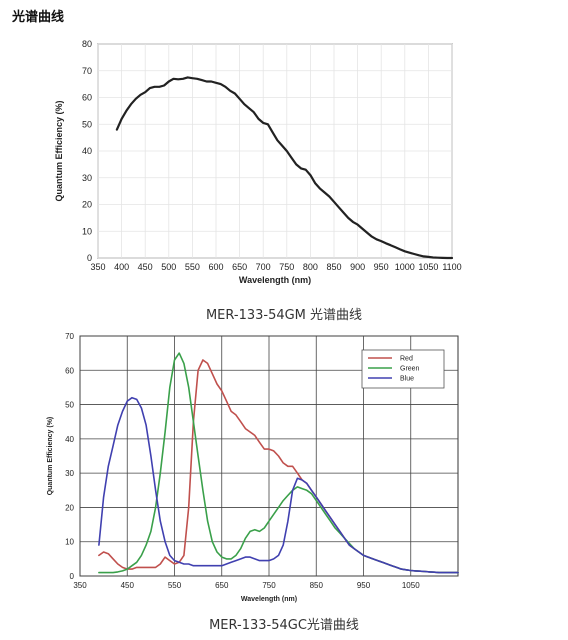  Describe the element at coordinates (87, 44) in the screenshot. I see `y-tick-label: 80` at that location.